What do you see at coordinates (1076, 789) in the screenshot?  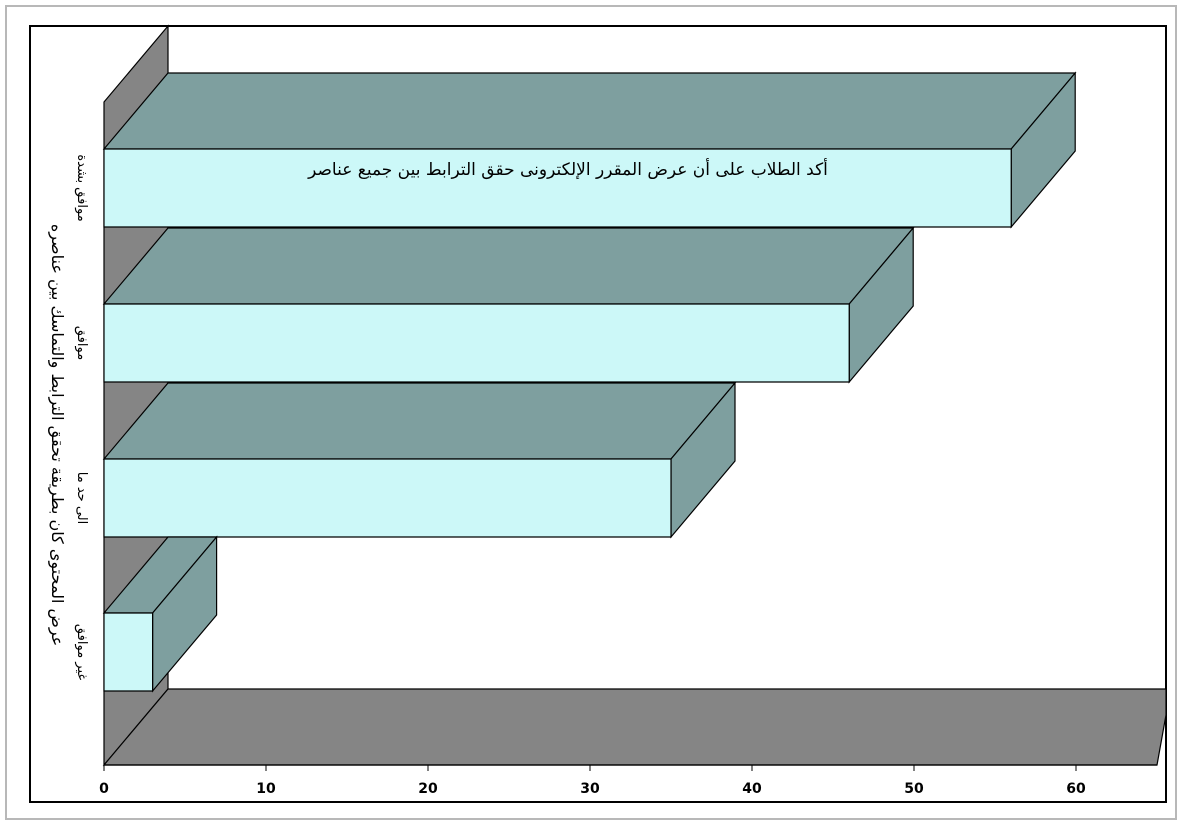 I see `x-tick-label: 60` at bounding box center [1076, 789].